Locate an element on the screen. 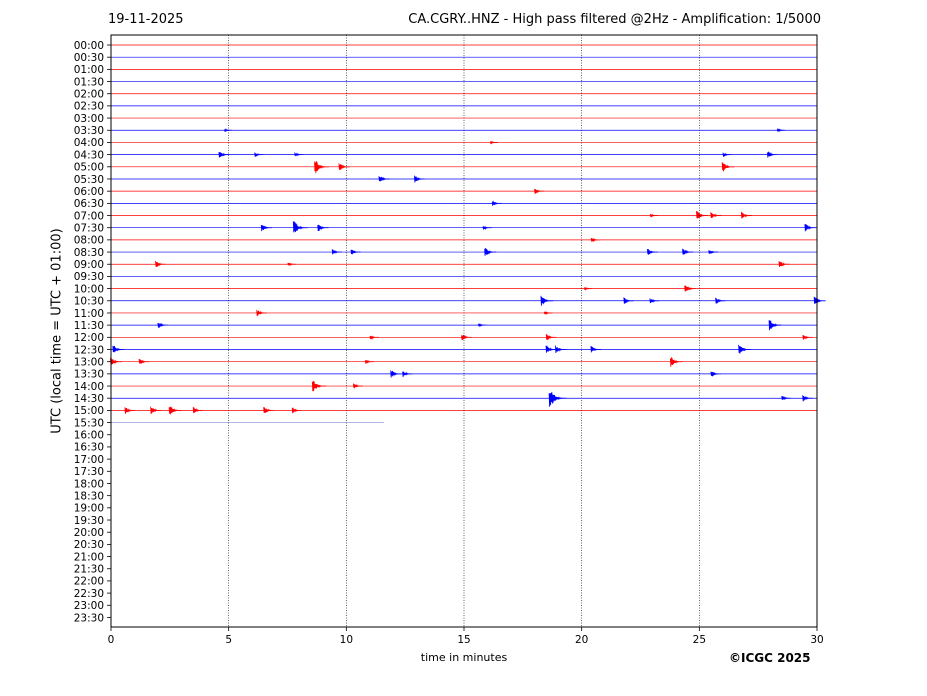  y-tick-label: 03:30 is located at coordinates (89, 131).